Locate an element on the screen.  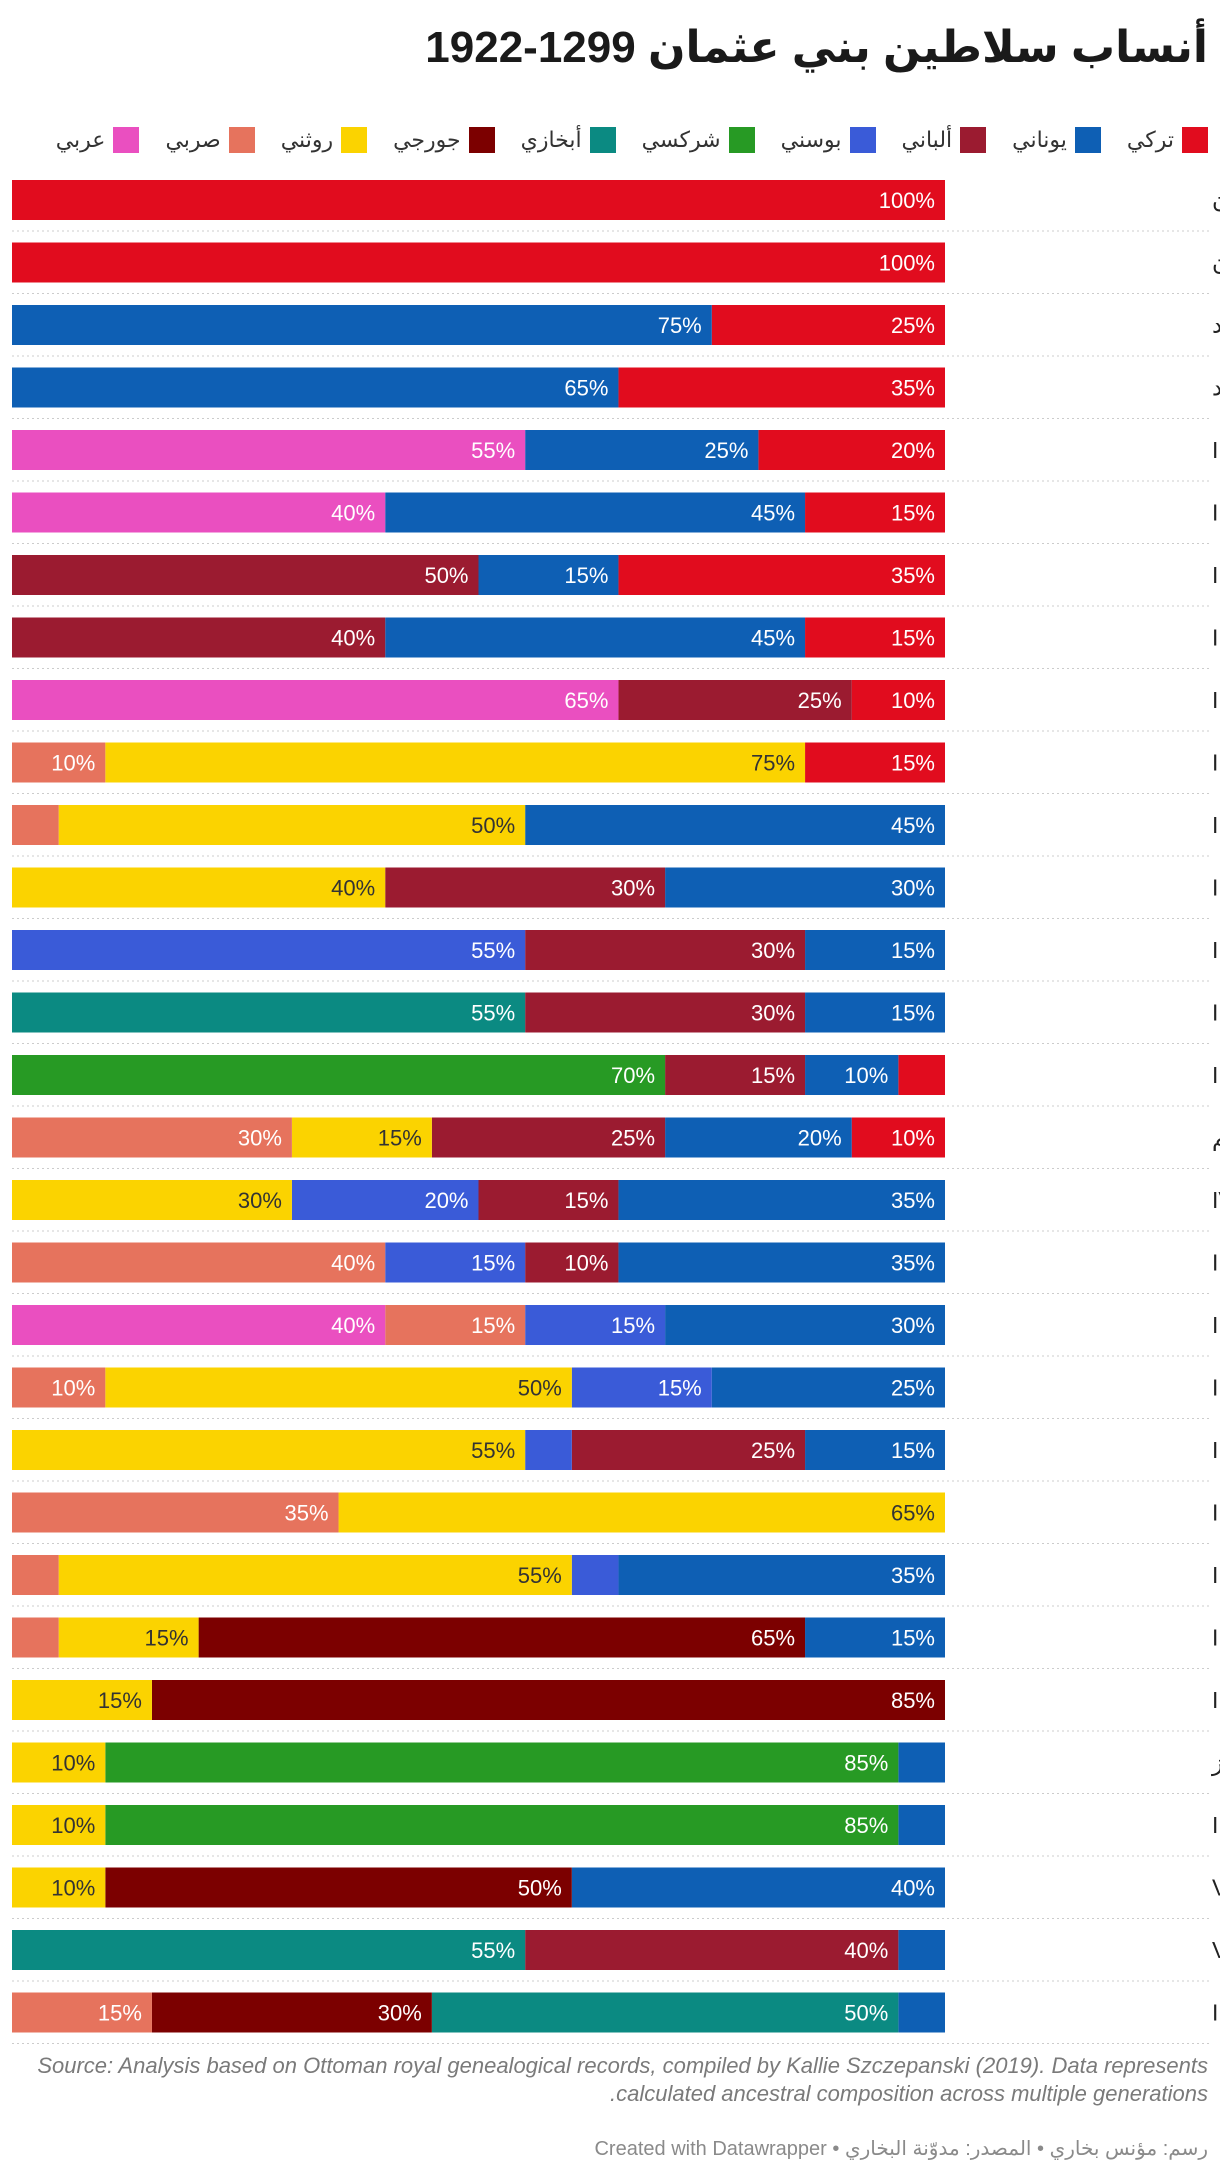
data-label: 20% is located at coordinates (913, 450).